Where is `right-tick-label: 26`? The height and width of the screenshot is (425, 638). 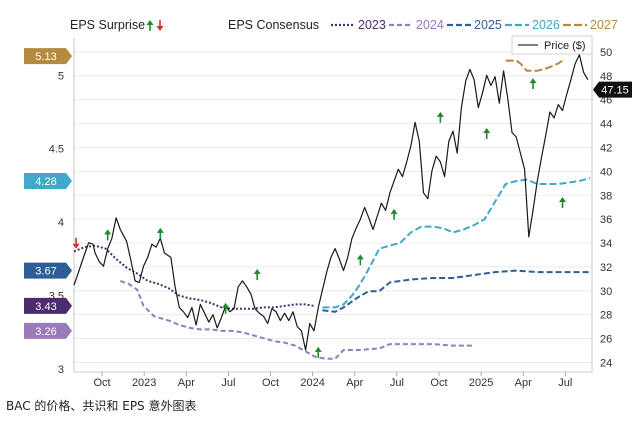 right-tick-label: 26 is located at coordinates (606, 340).